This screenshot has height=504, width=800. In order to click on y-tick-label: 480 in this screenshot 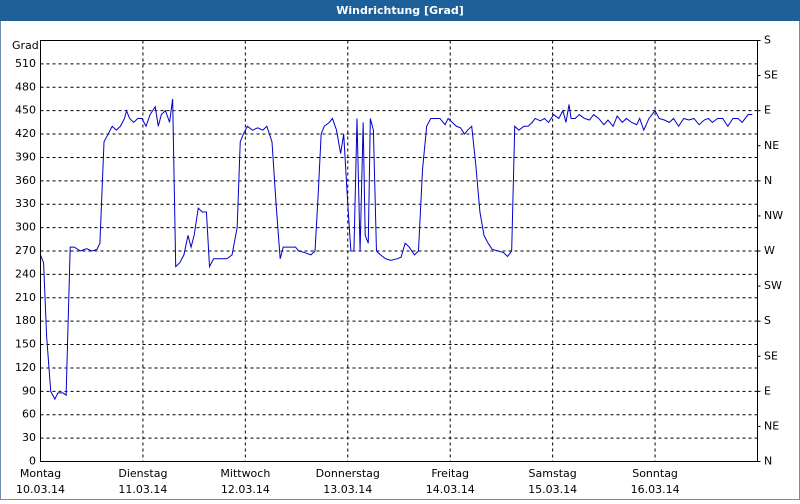, I will do `click(25, 86)`.